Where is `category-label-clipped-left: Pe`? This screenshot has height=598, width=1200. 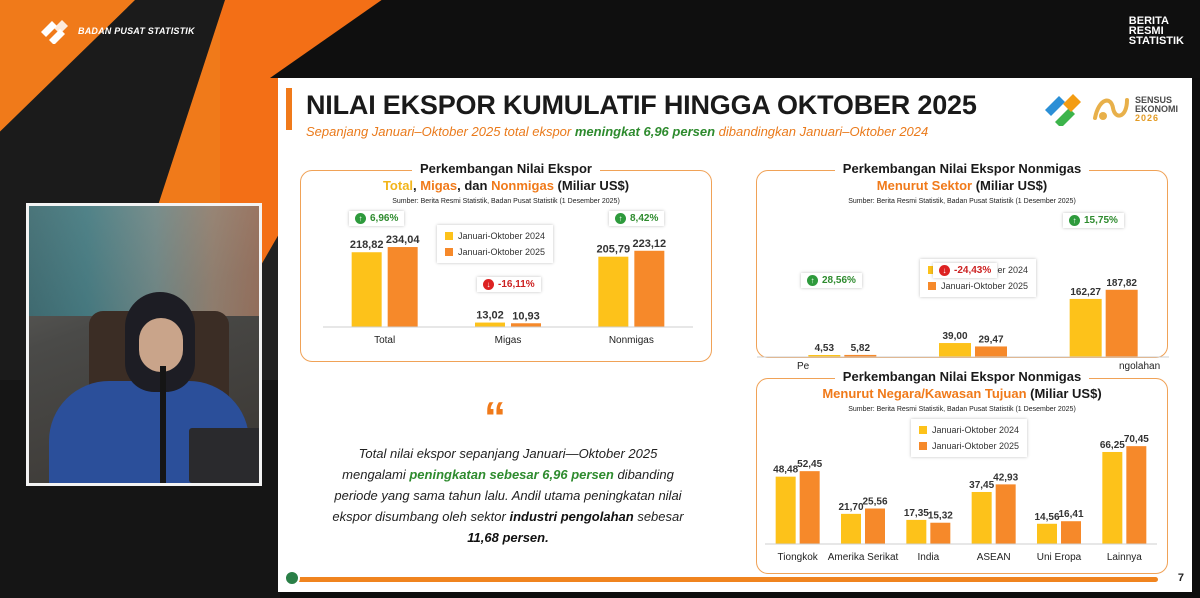 category-label-clipped-left: Pe is located at coordinates (803, 366).